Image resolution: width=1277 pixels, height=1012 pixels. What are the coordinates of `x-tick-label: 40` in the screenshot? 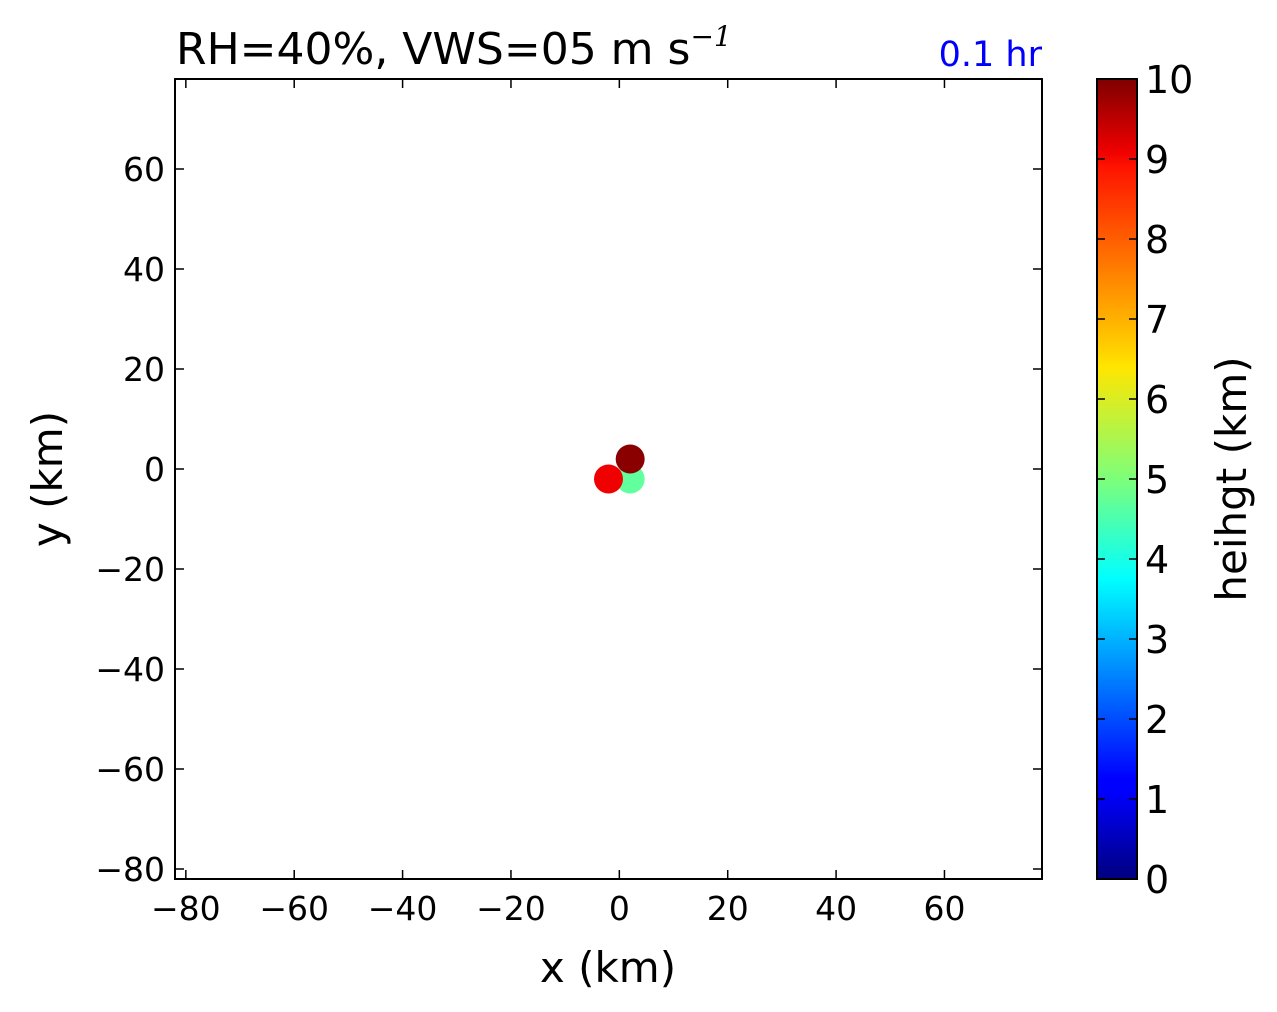 It's located at (836, 908).